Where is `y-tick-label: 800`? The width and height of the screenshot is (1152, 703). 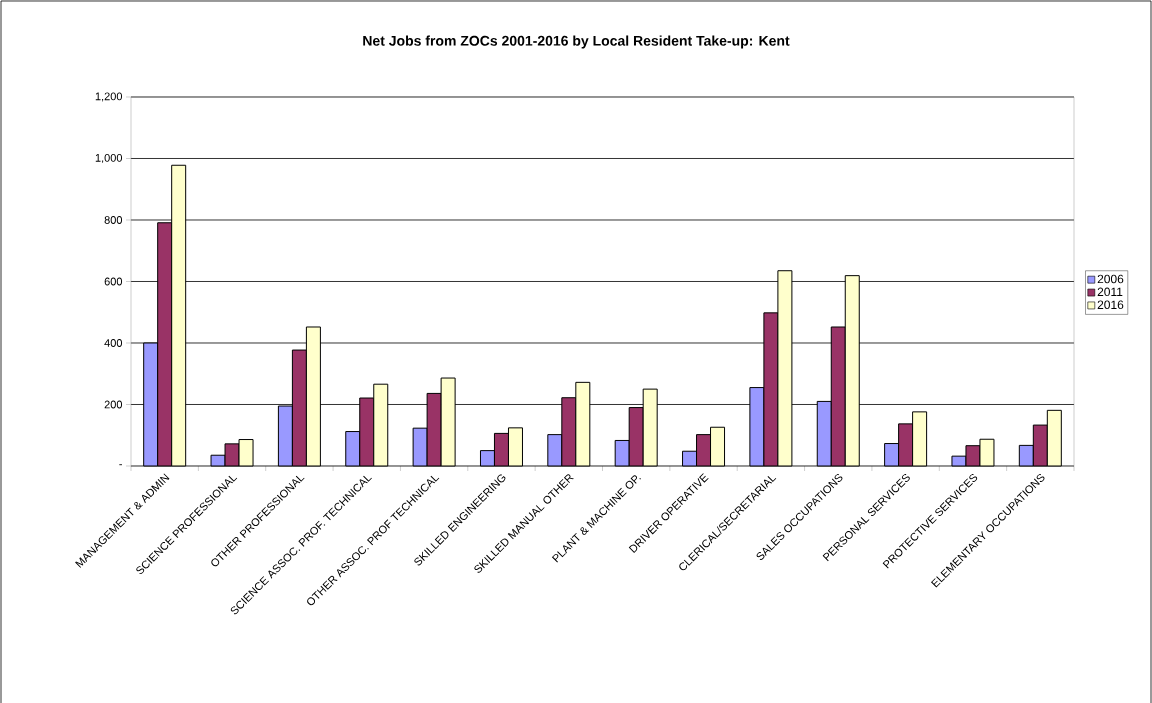
y-tick-label: 800 is located at coordinates (113, 220).